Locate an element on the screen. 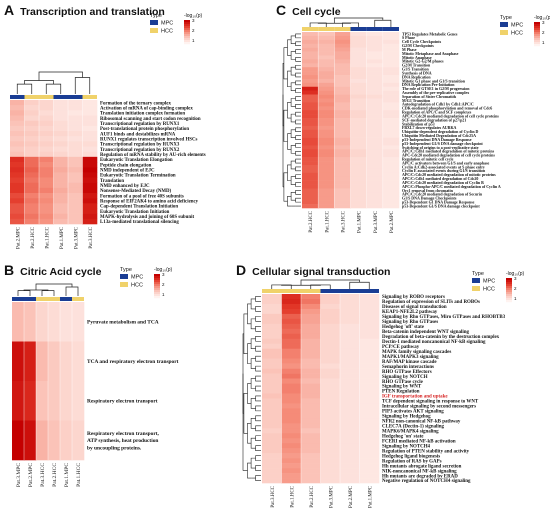 Image resolution: width=550 pixels, height=525 pixels. panel-d-title: D Cellular signal transduction is located at coordinates (313, 271).